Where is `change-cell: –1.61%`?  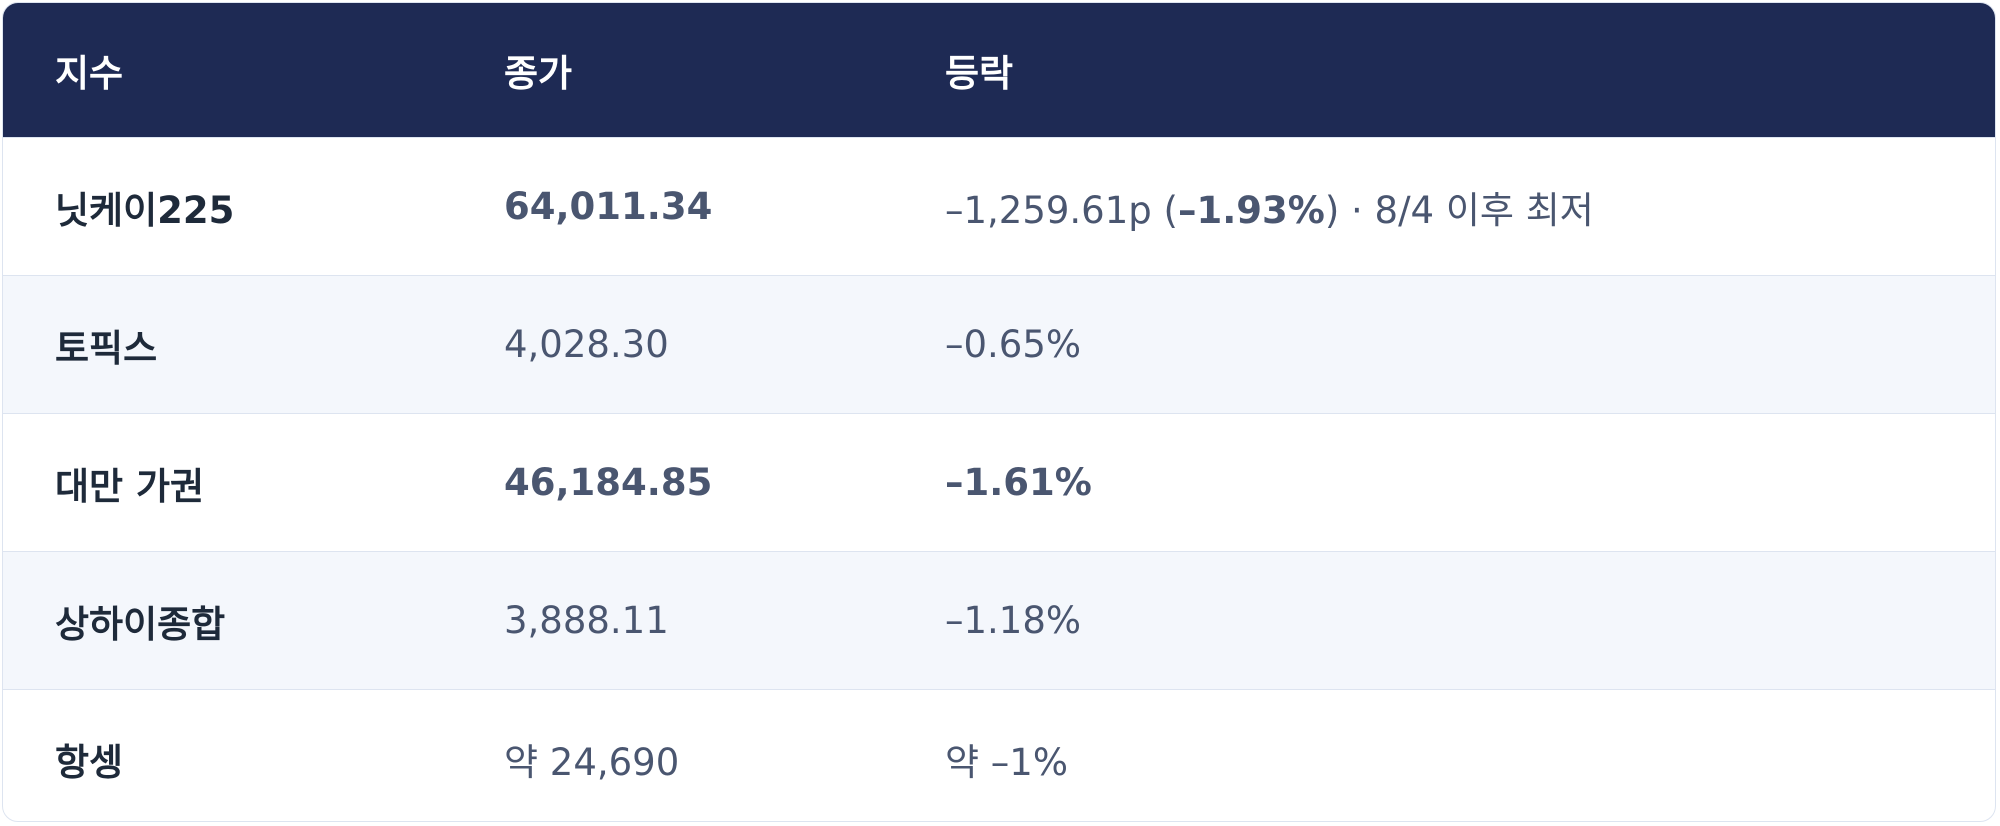 change-cell: –1.61% is located at coordinates (1444, 482).